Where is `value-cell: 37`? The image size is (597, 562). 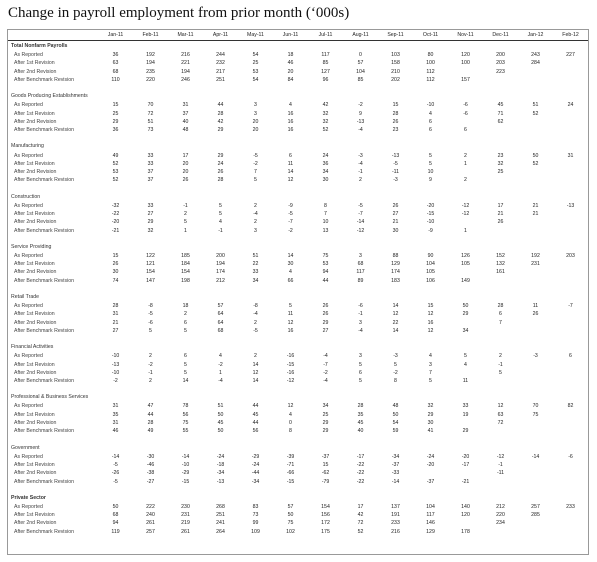 value-cell: 37 is located at coordinates (185, 113).